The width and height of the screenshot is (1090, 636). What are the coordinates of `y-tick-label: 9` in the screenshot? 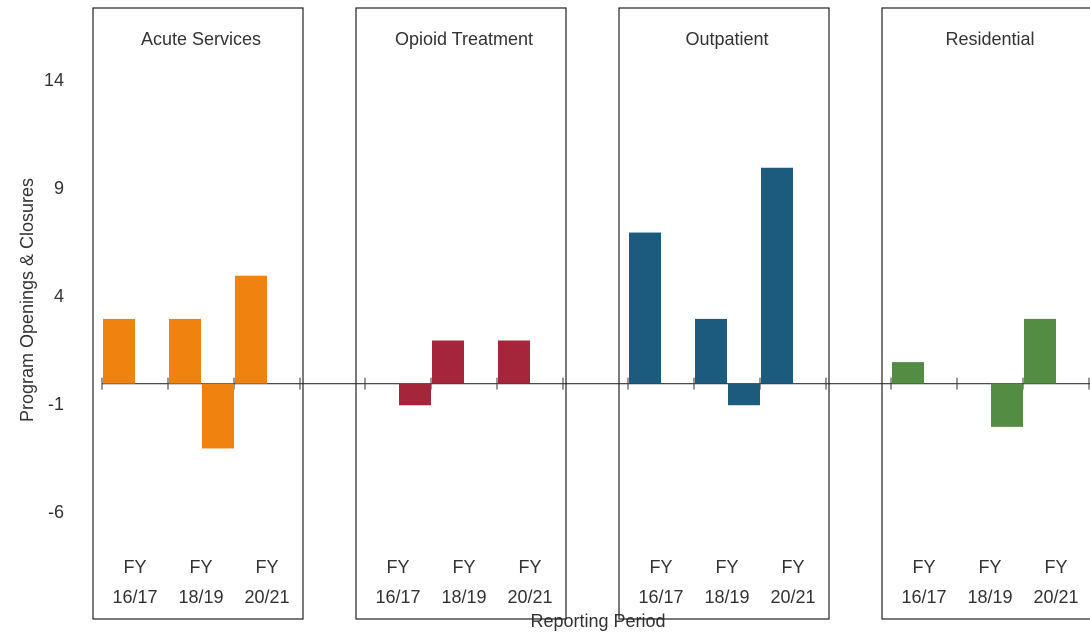 It's located at (59, 188).